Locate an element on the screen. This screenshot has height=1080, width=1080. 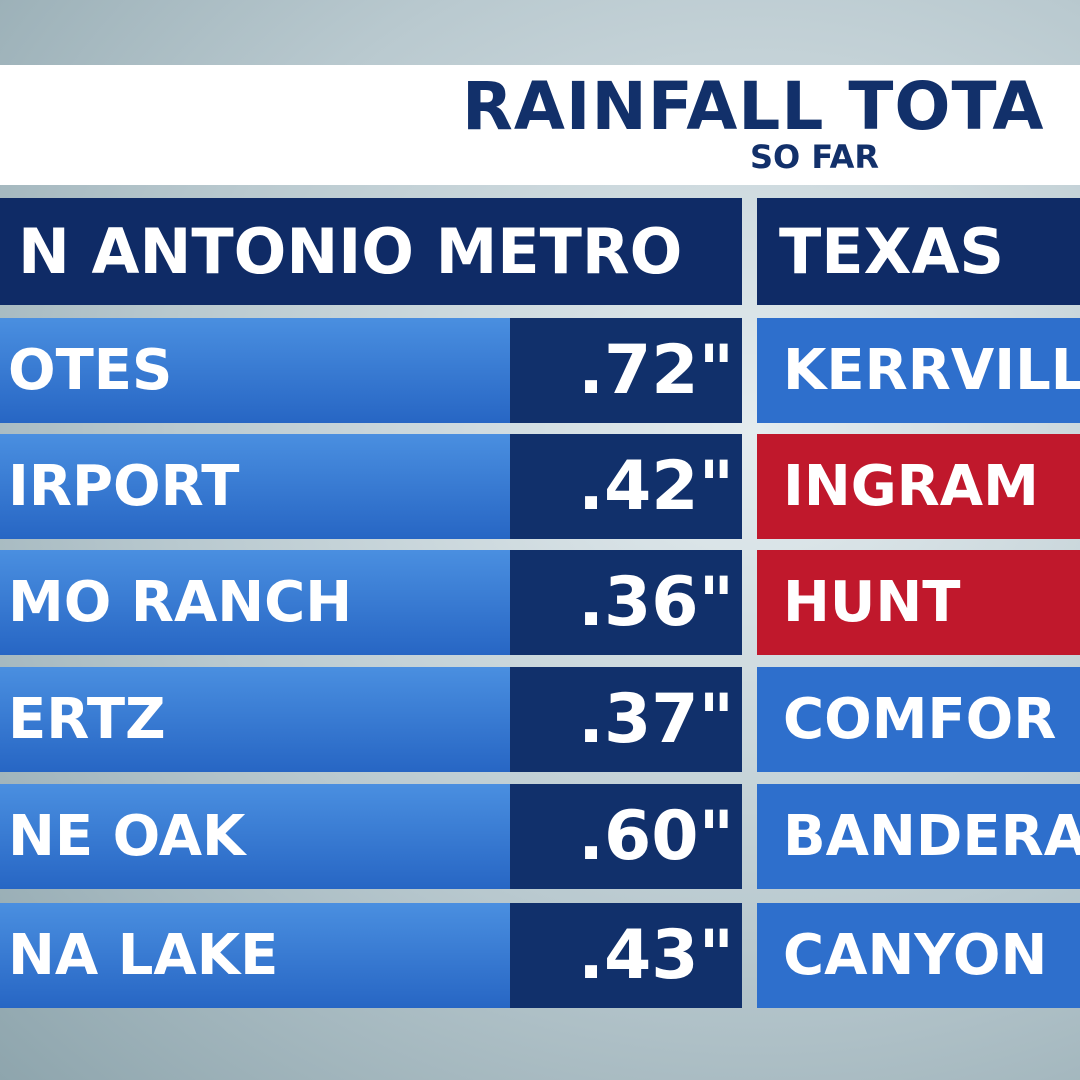
title: RAINFALL TOTA is located at coordinates (753, 106).